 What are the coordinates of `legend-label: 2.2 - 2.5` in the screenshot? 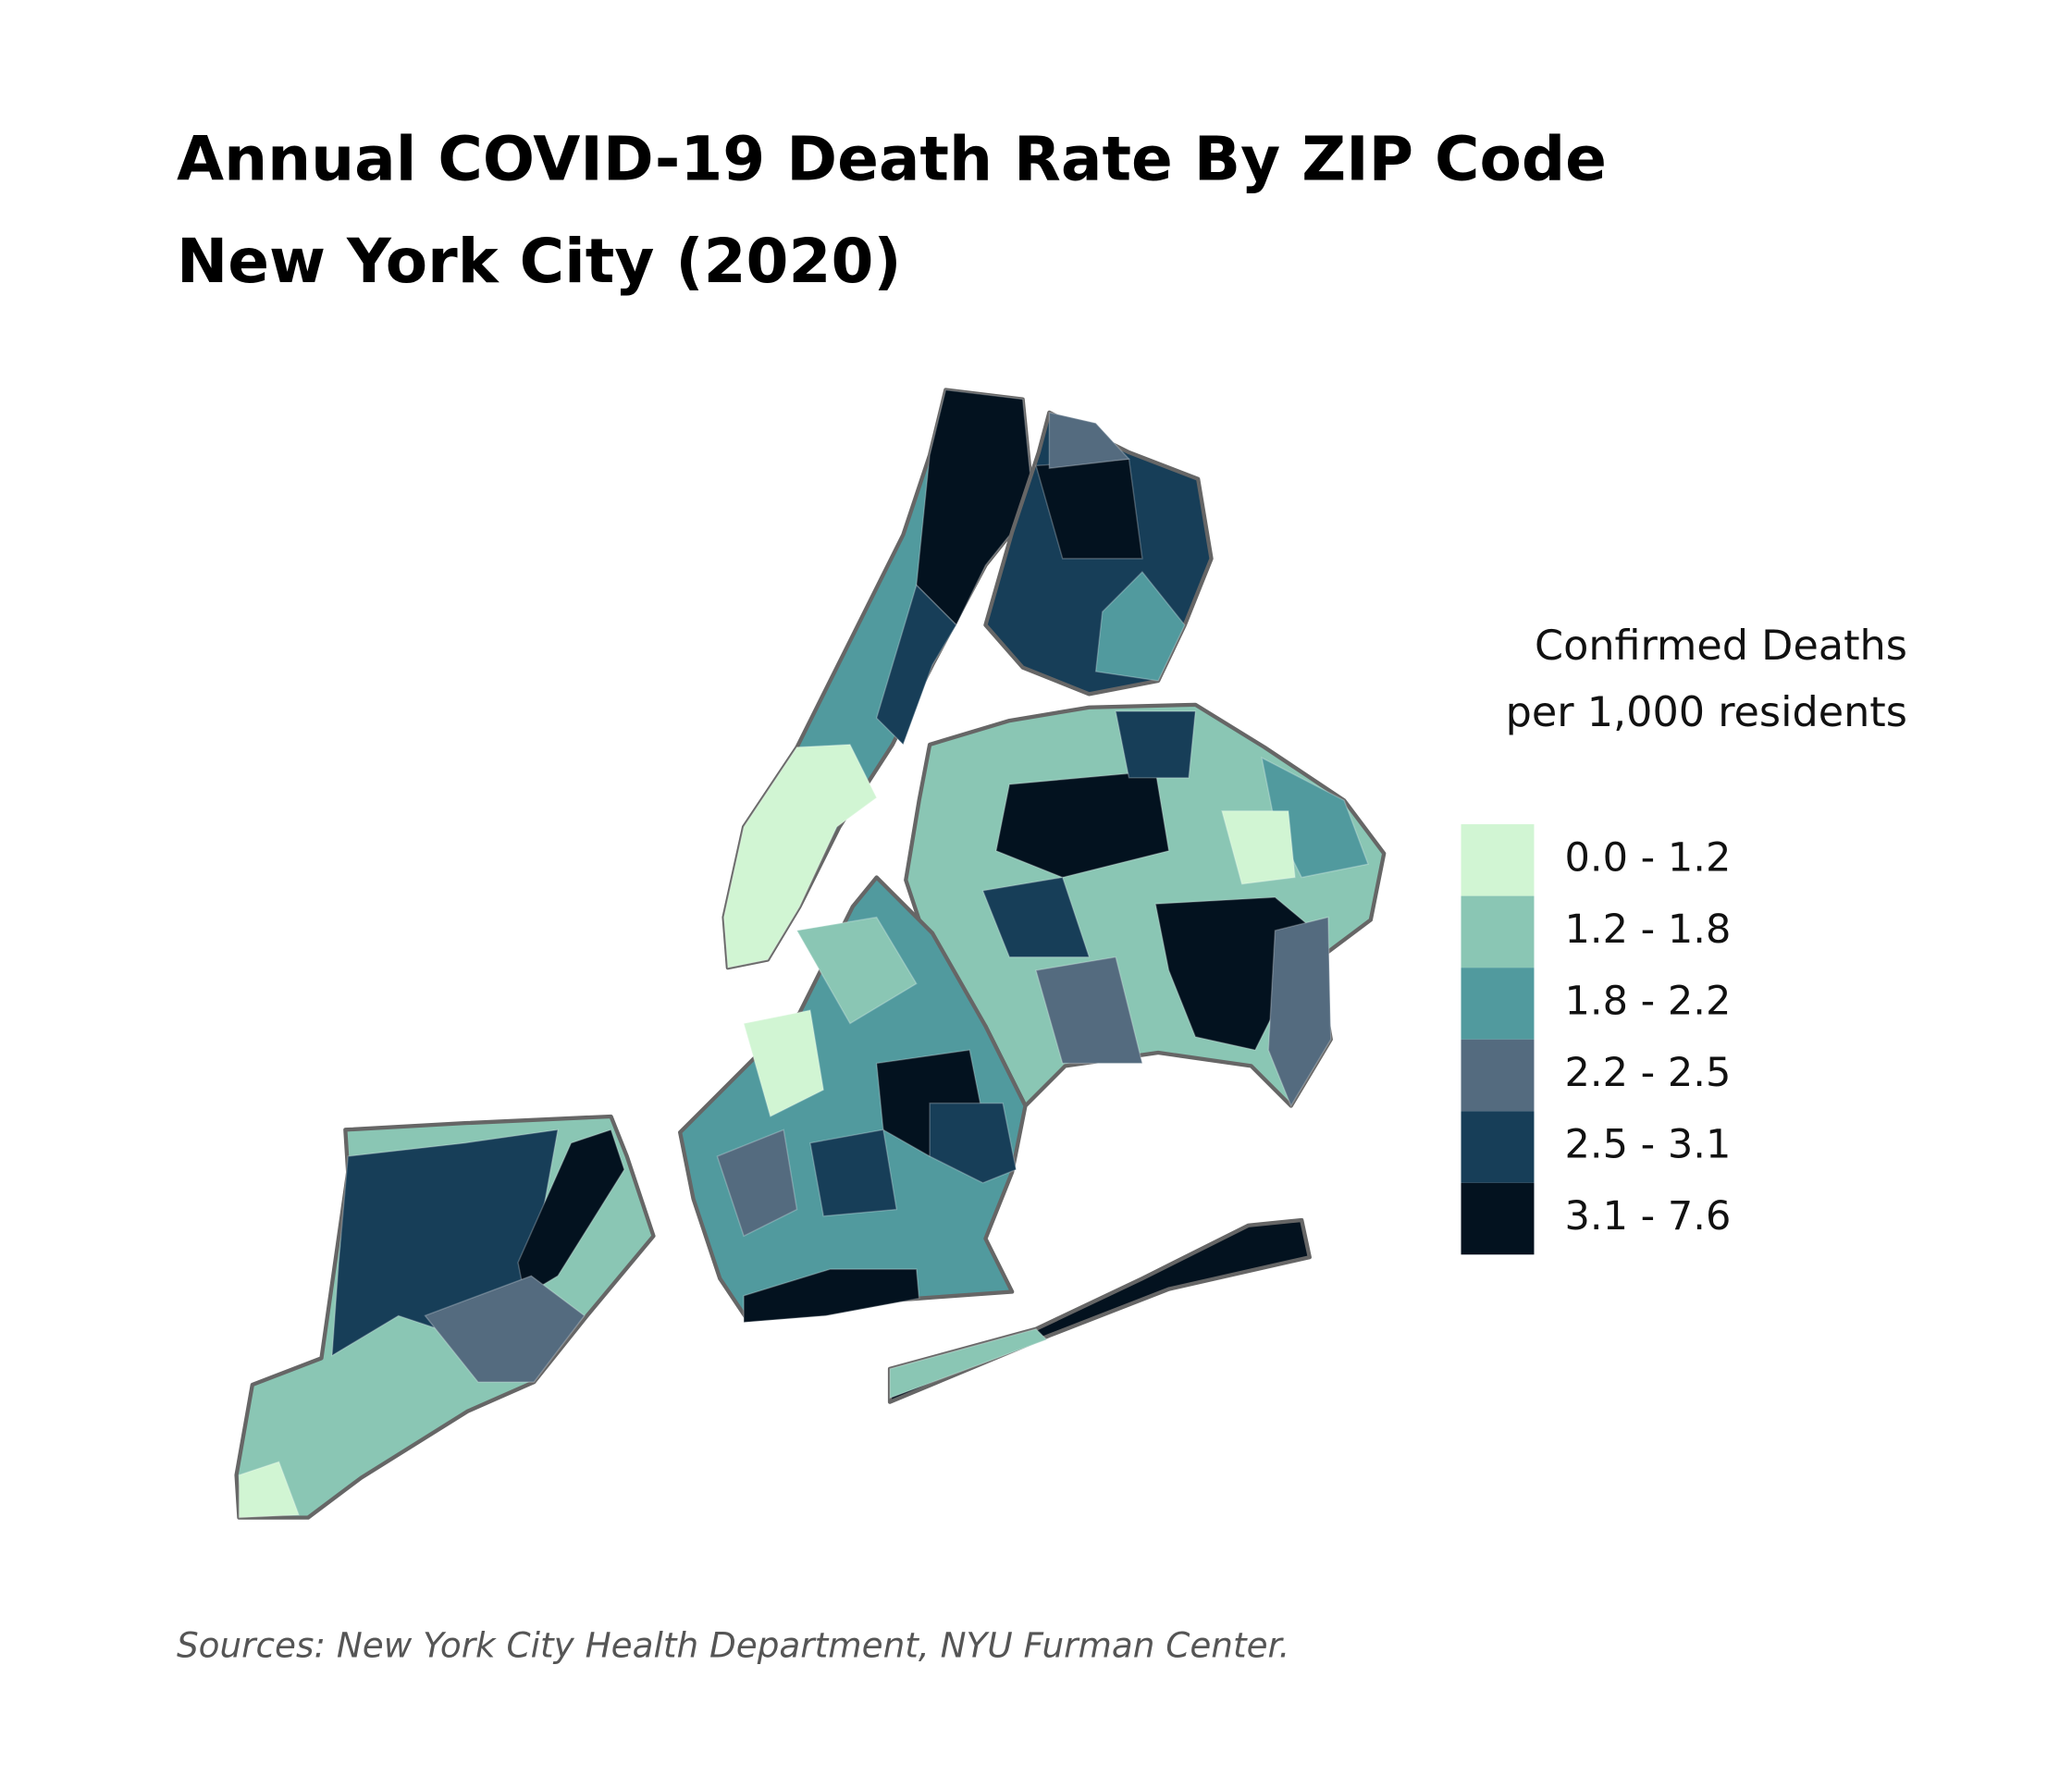 It's located at (1648, 1073).